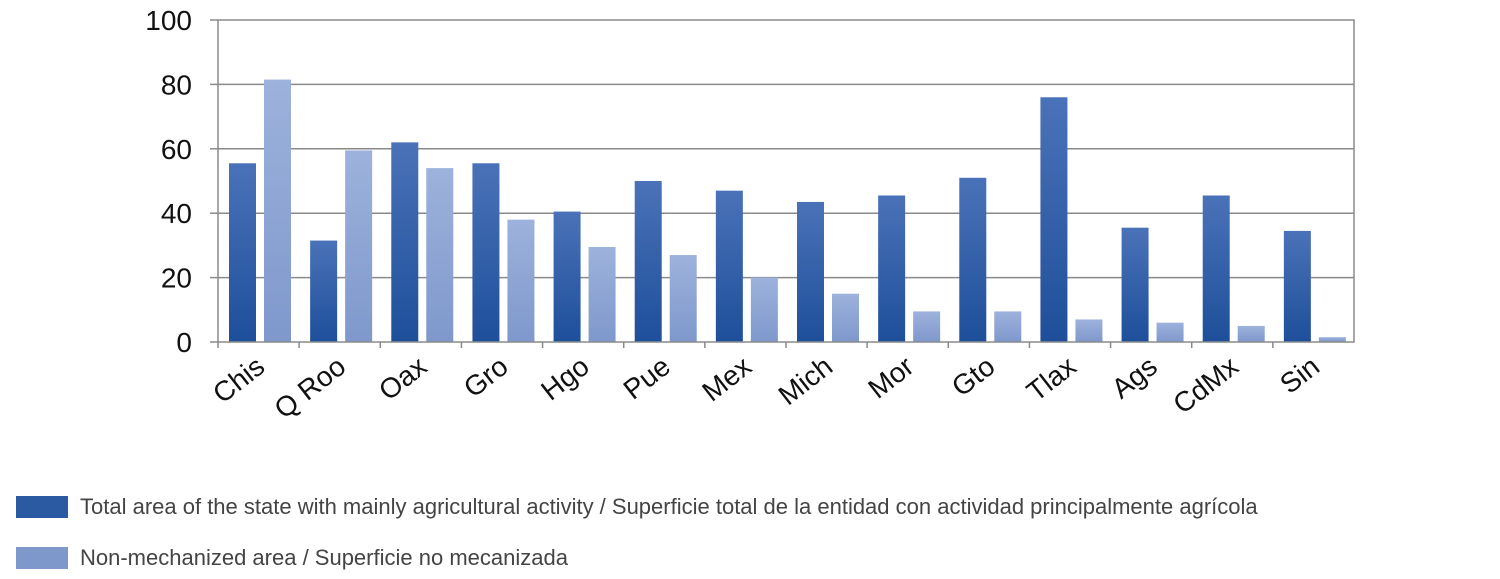 Image resolution: width=1500 pixels, height=579 pixels. Describe the element at coordinates (1134, 377) in the screenshot. I see `x-category-label: Ags` at that location.